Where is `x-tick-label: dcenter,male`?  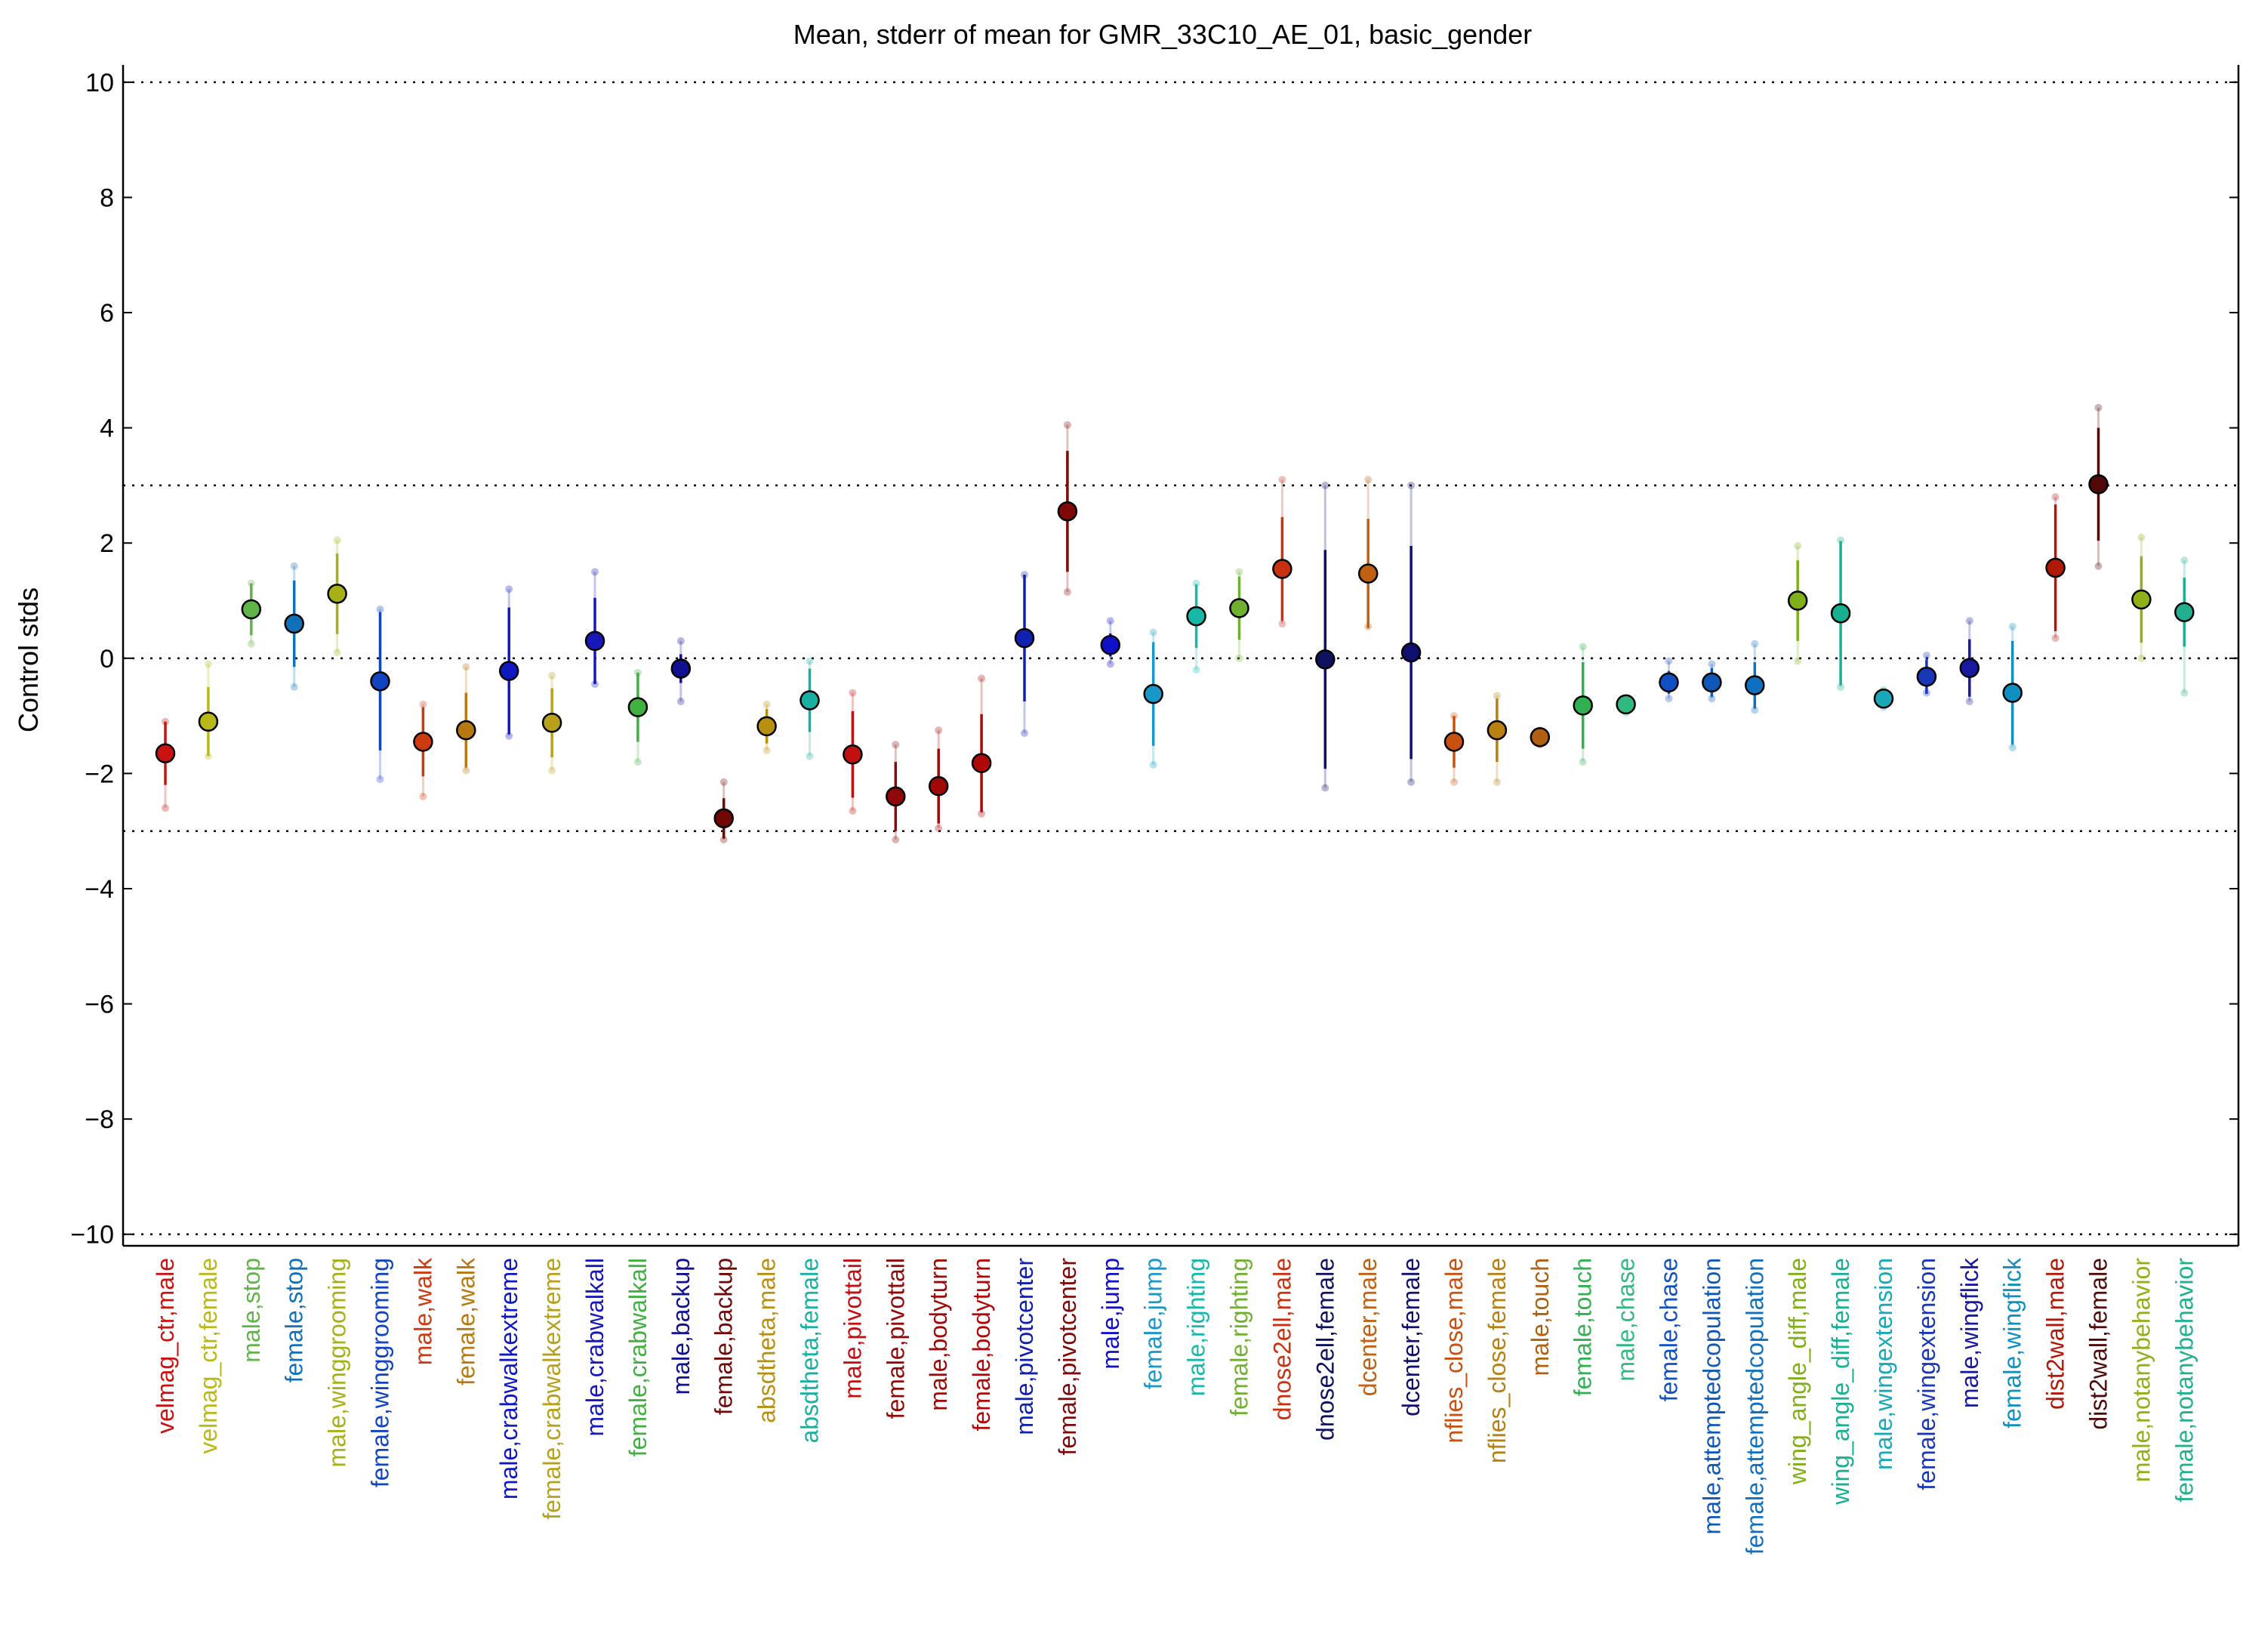 x-tick-label: dcenter,male is located at coordinates (1368, 1327).